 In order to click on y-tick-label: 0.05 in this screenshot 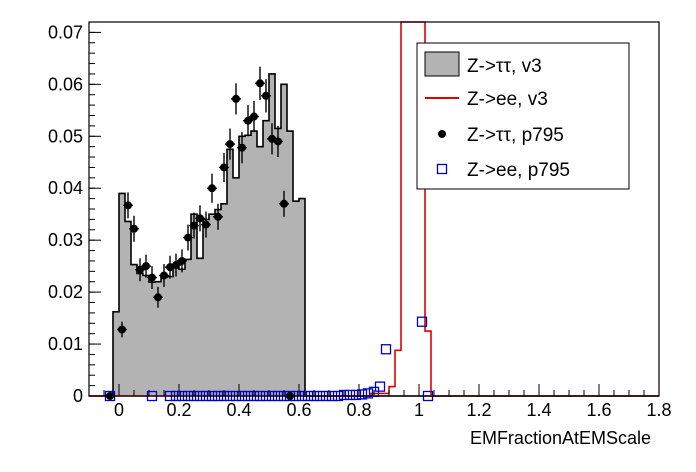, I will do `click(65, 136)`.